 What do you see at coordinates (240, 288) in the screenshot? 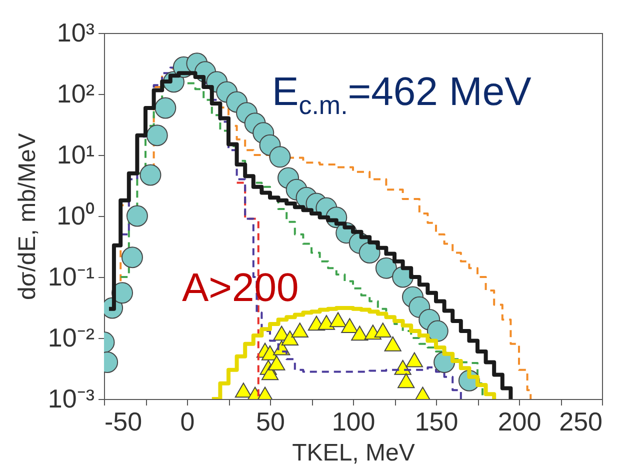
I see `annotation: A>200` at bounding box center [240, 288].